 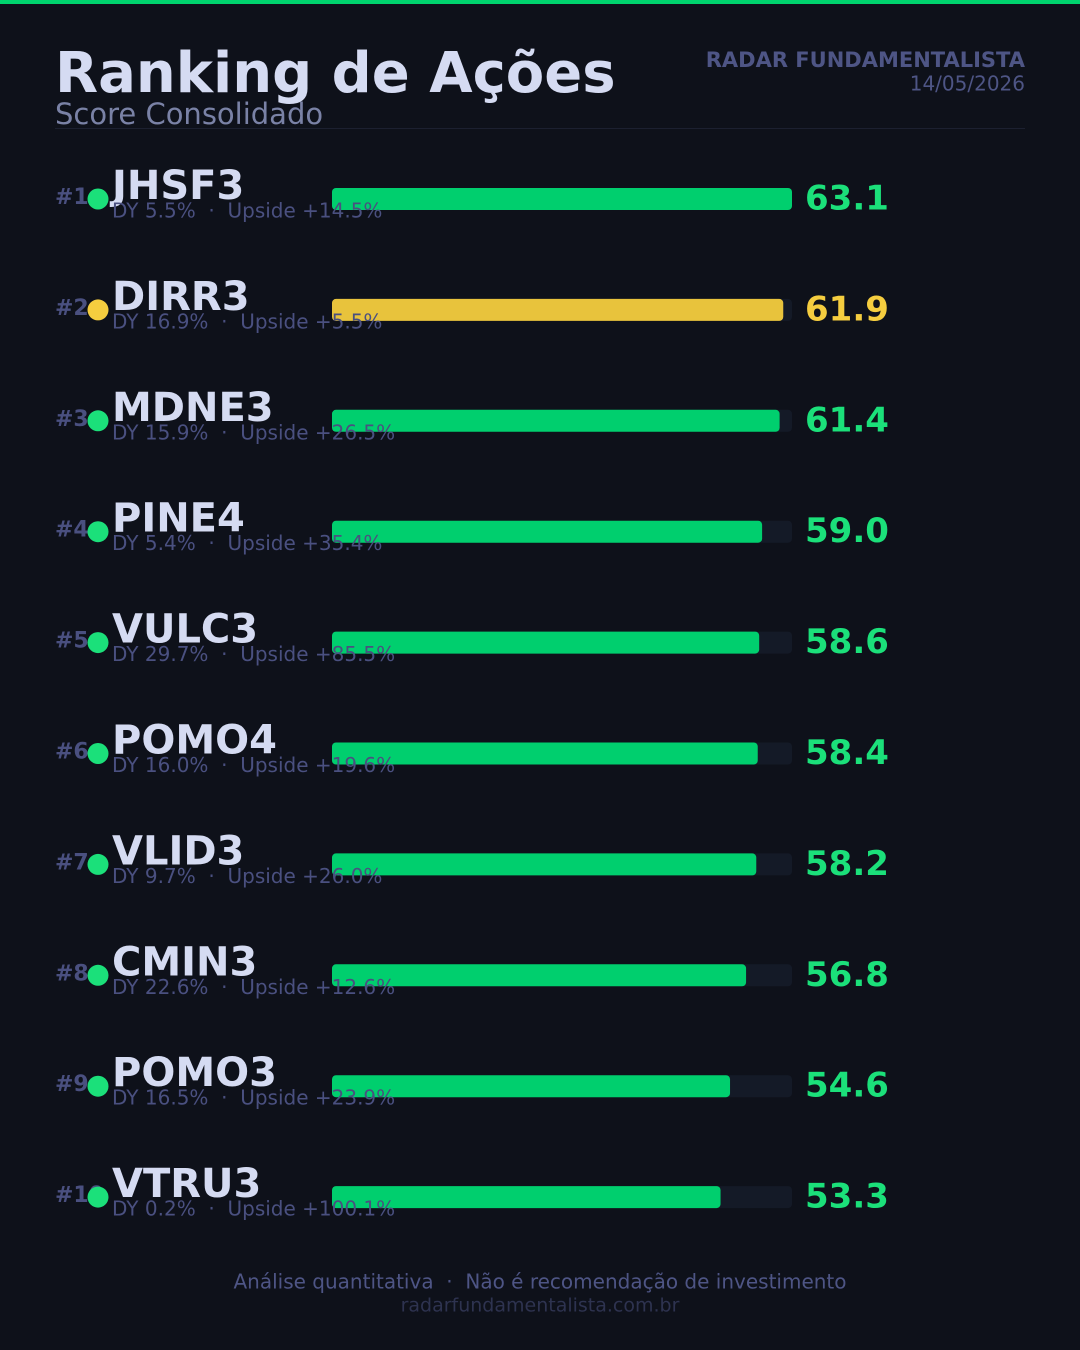 I want to click on rank: #8, so click(x=72, y=973).